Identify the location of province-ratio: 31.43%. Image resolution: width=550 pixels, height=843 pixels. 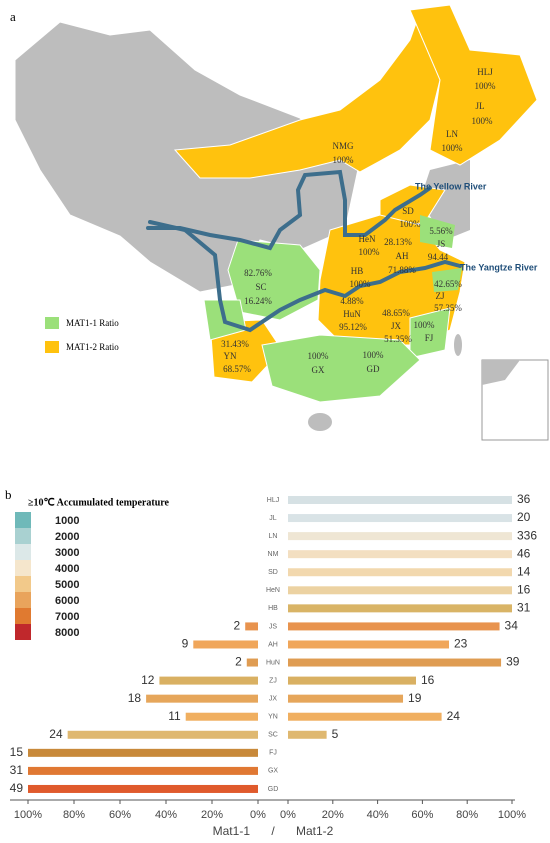
(235, 344).